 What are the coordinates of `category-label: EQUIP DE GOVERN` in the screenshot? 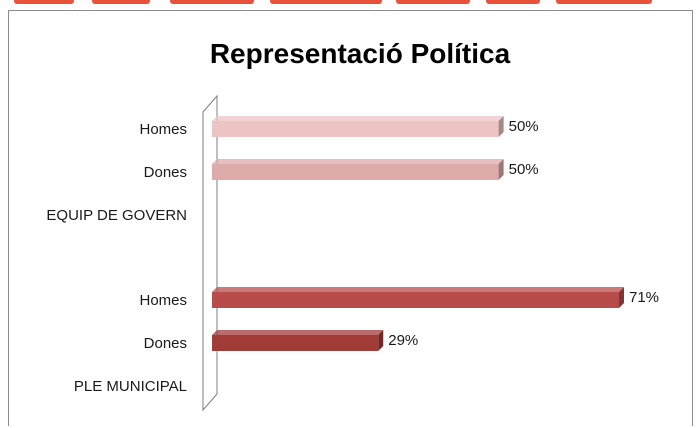 It's located at (116, 215).